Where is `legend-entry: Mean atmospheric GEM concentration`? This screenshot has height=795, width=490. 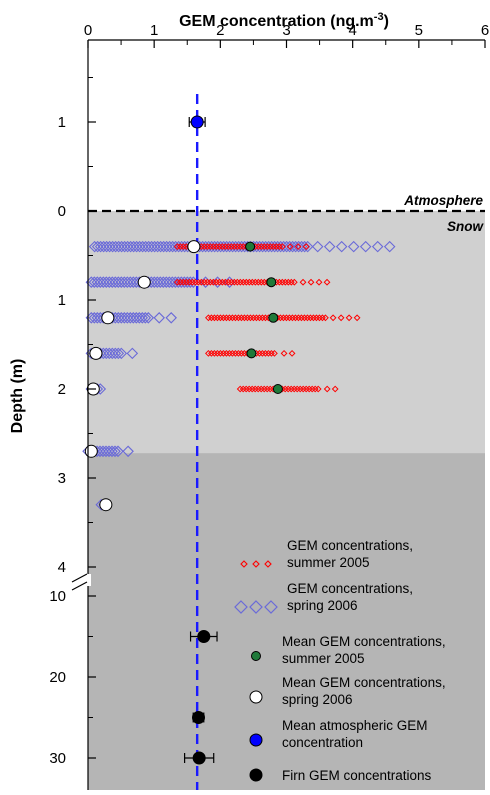 legend-entry: Mean atmospheric GEM concentration is located at coordinates (338, 734).